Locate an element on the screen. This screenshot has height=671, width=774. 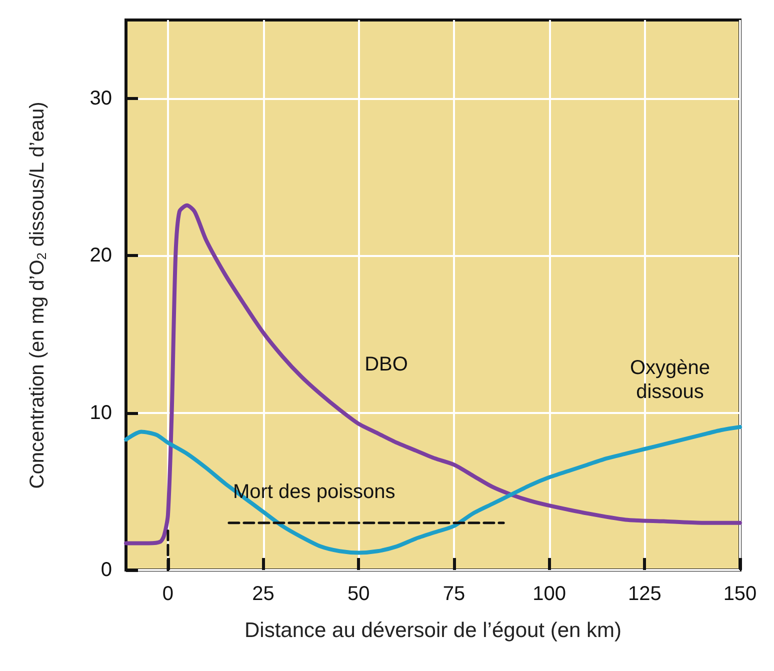
y-tick-label: 20 is located at coordinates (101, 255).